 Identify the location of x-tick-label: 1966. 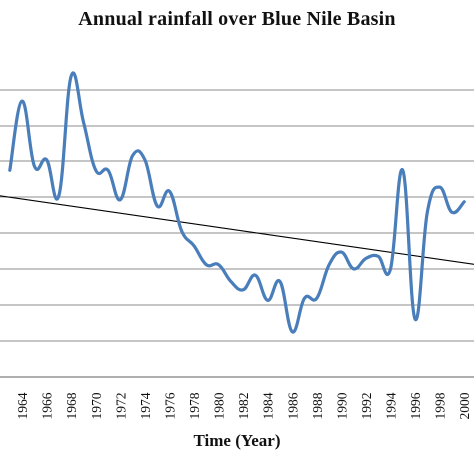
(47, 405).